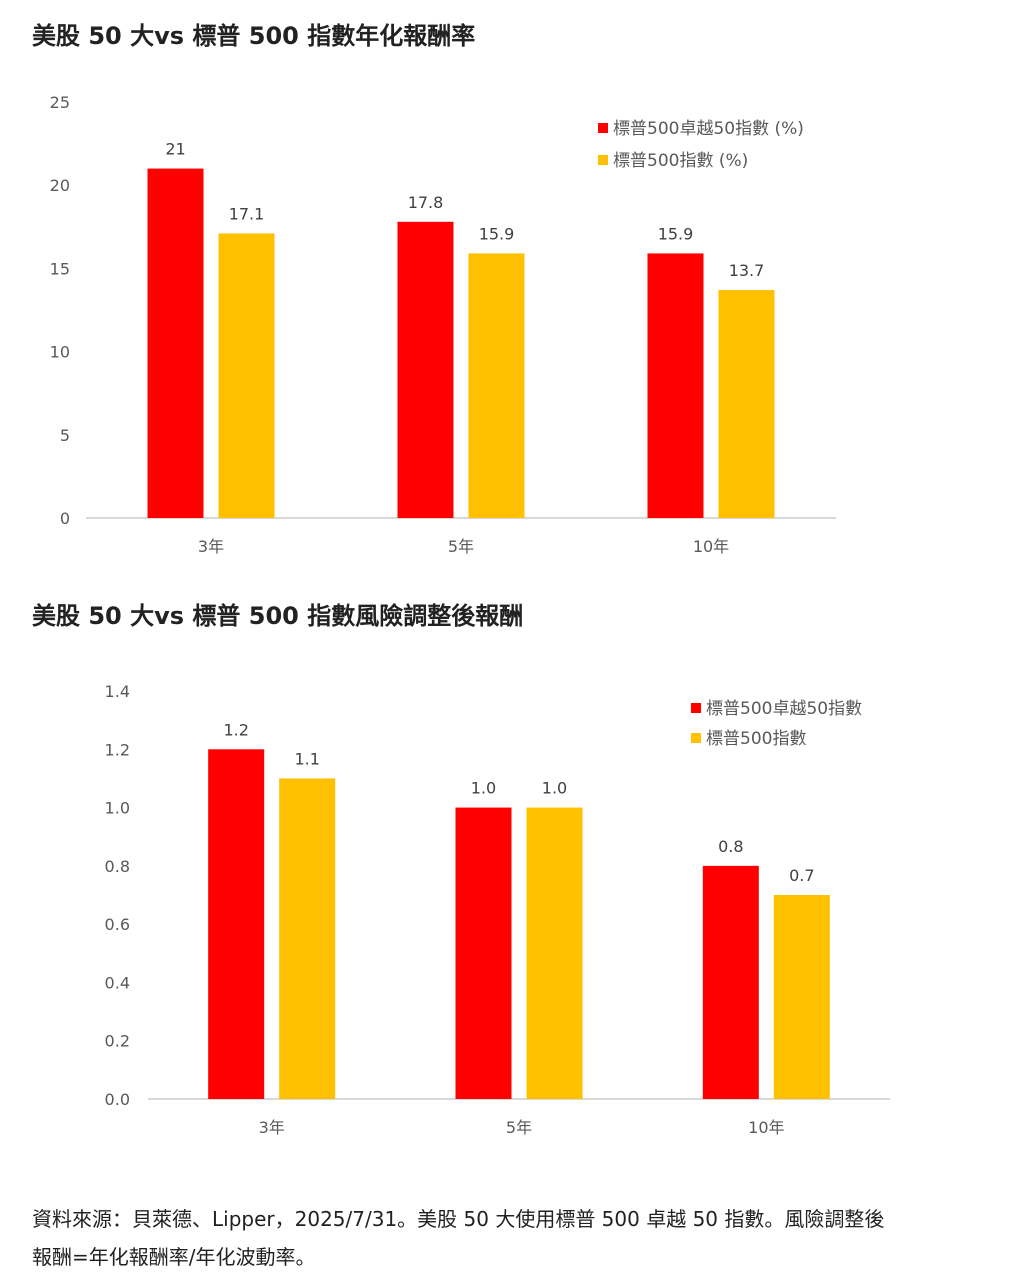 The width and height of the screenshot is (1024, 1284). Describe the element at coordinates (117, 982) in the screenshot. I see `y-tick-label: 0.4` at that location.